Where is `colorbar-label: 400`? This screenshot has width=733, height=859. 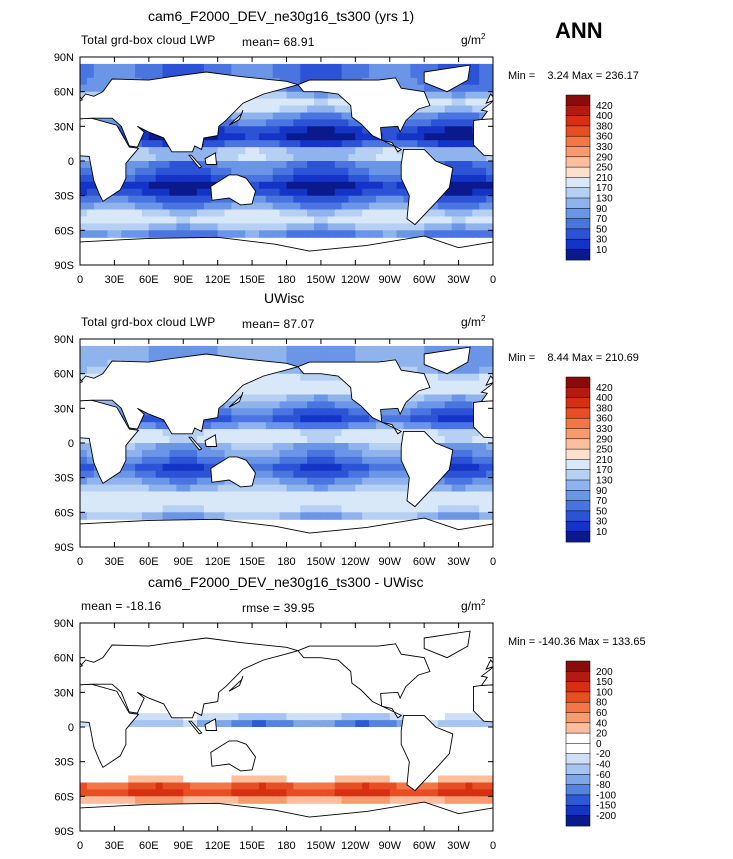 colorbar-label: 400 is located at coordinates (604, 398).